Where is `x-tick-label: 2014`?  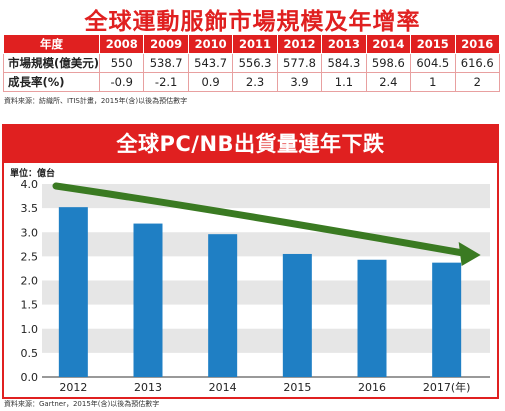
x-tick-label: 2014 is located at coordinates (223, 387).